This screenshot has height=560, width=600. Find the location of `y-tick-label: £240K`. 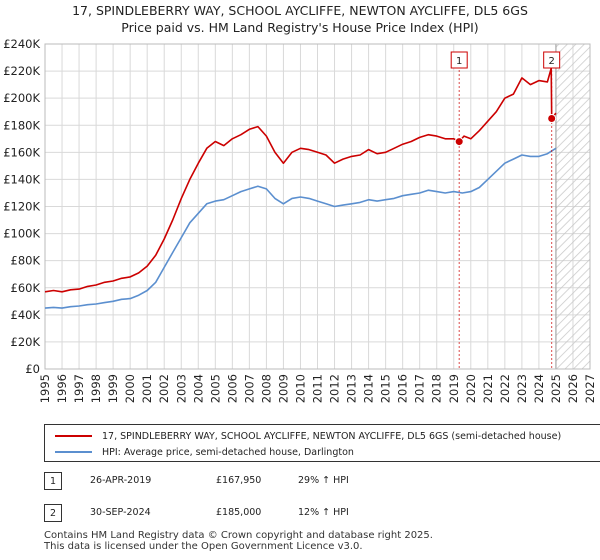

y-tick-label: £240K is located at coordinates (21, 44).